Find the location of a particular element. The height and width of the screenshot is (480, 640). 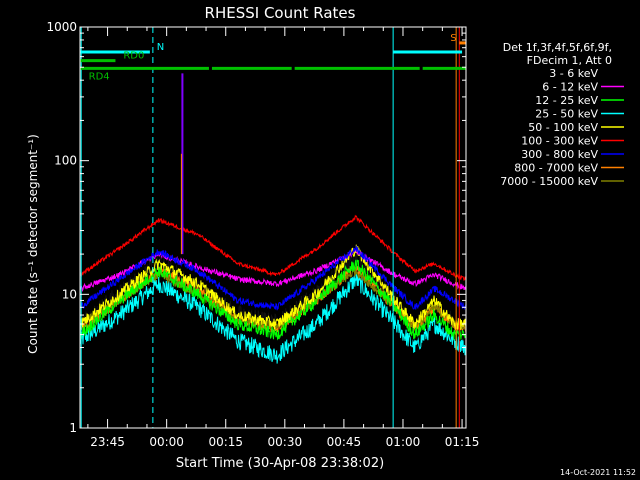

y-tick-label: 100 is located at coordinates (65, 161).